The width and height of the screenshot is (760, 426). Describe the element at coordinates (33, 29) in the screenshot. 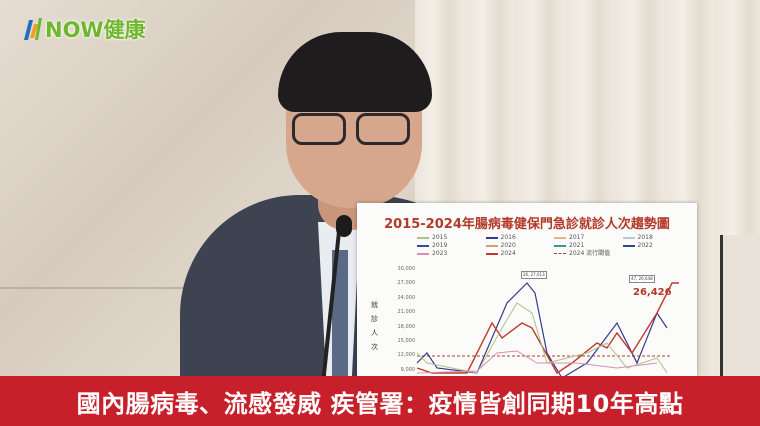

I see `logo-mark-icon` at that location.